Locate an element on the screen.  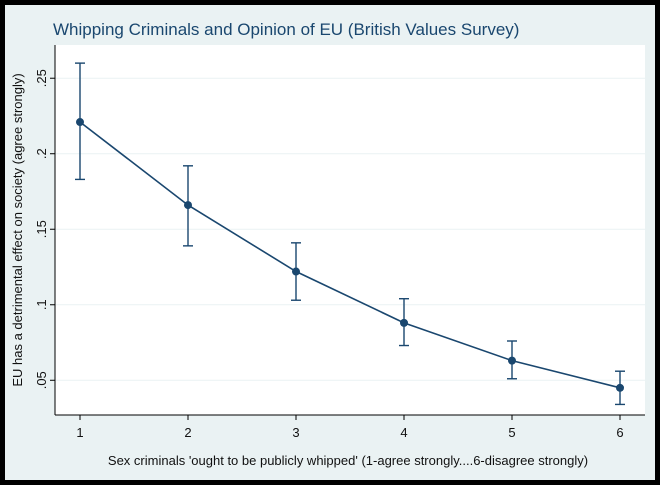
y-tick-label: .2 is located at coordinates (41, 153).